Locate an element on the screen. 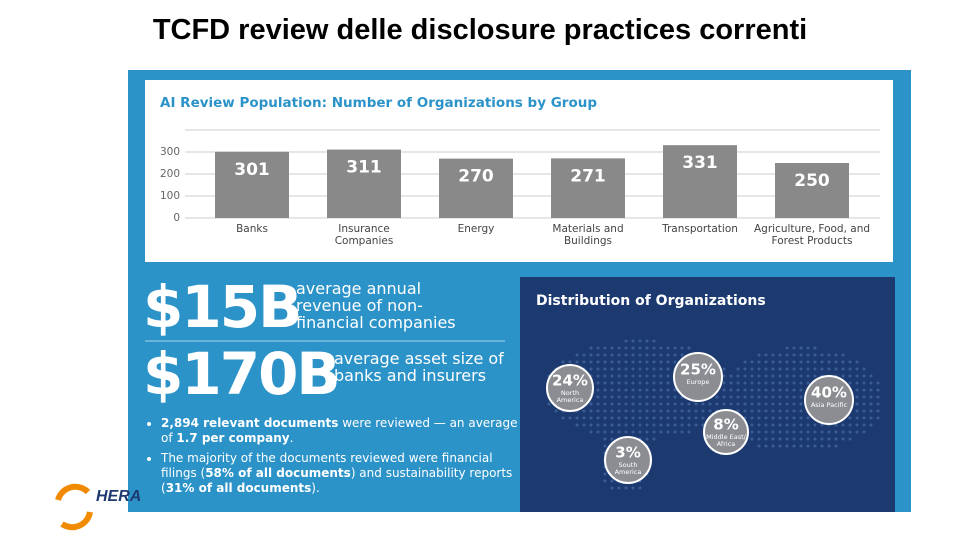 Image resolution: width=960 pixels, height=540 pixels. region-name: Asia Pacific is located at coordinates (829, 405).